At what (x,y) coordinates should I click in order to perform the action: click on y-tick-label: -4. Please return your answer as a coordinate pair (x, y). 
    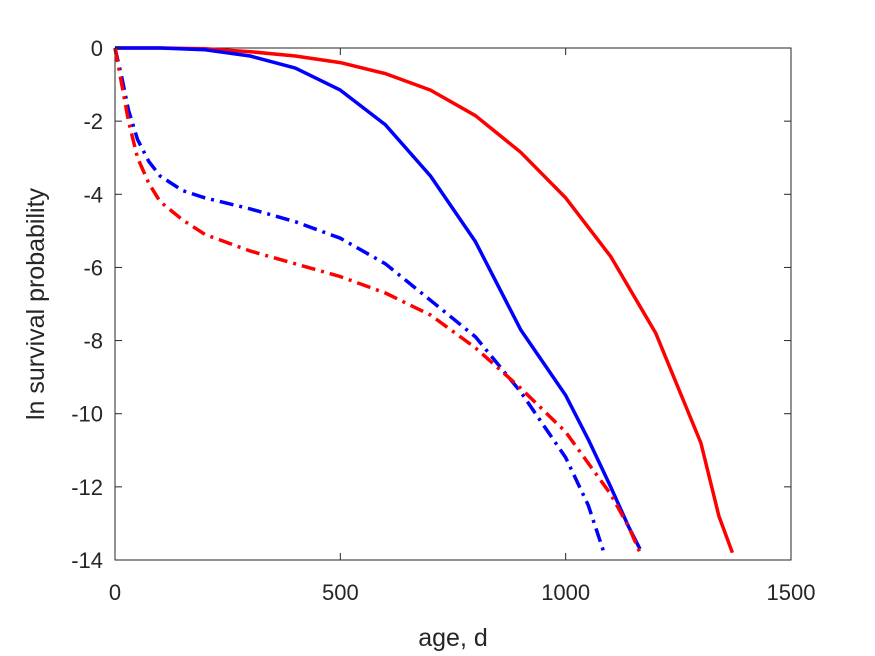
    Looking at the image, I should click on (93, 194).